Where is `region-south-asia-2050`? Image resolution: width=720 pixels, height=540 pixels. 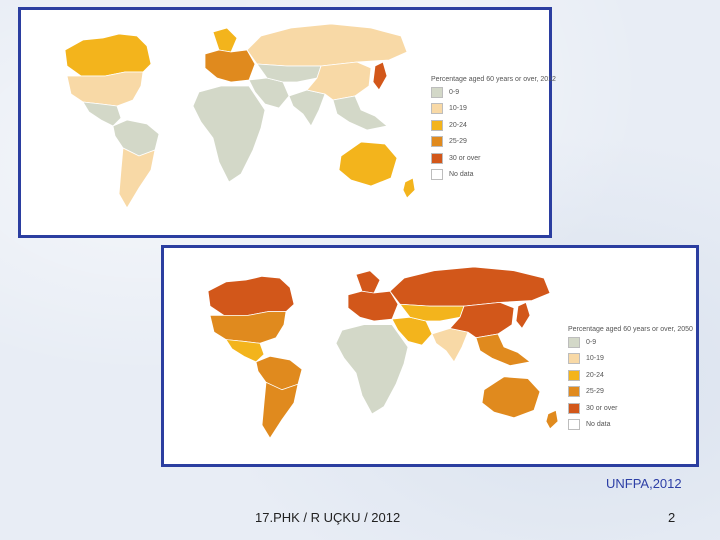 region-south-asia-2050 is located at coordinates (450, 345).